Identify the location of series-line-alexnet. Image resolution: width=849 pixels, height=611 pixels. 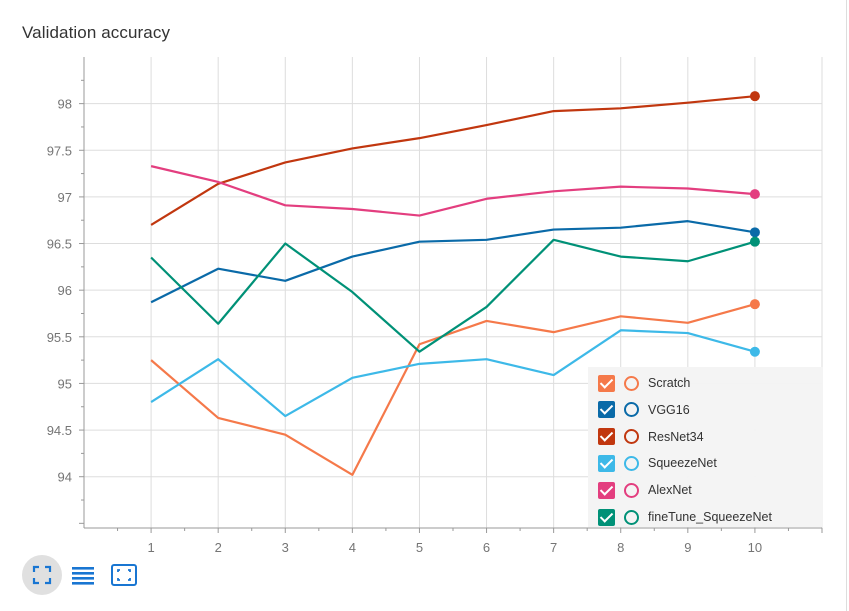
(453, 191).